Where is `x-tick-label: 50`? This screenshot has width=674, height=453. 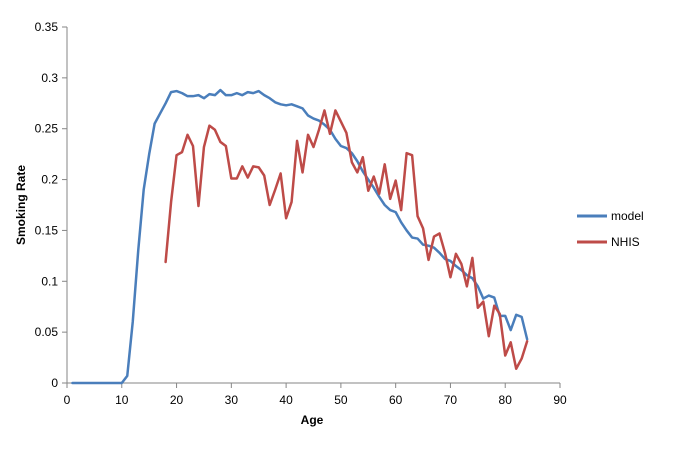
x-tick-label: 50 is located at coordinates (341, 400).